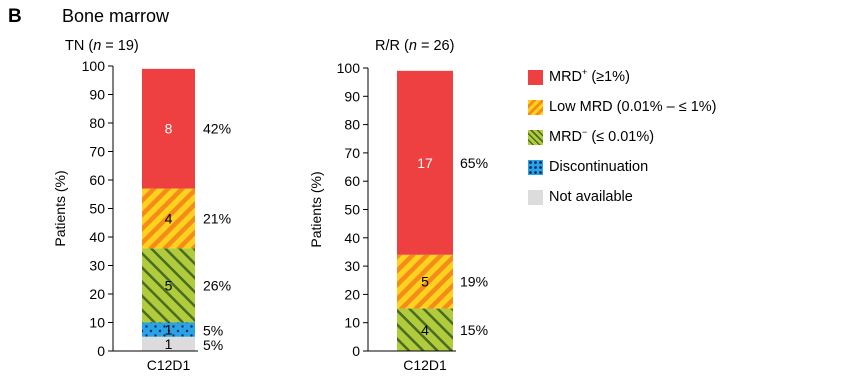 Image resolution: width=850 pixels, height=377 pixels. What do you see at coordinates (535, 77) in the screenshot?
I see `legend-swatch-mrd-positive` at bounding box center [535, 77].